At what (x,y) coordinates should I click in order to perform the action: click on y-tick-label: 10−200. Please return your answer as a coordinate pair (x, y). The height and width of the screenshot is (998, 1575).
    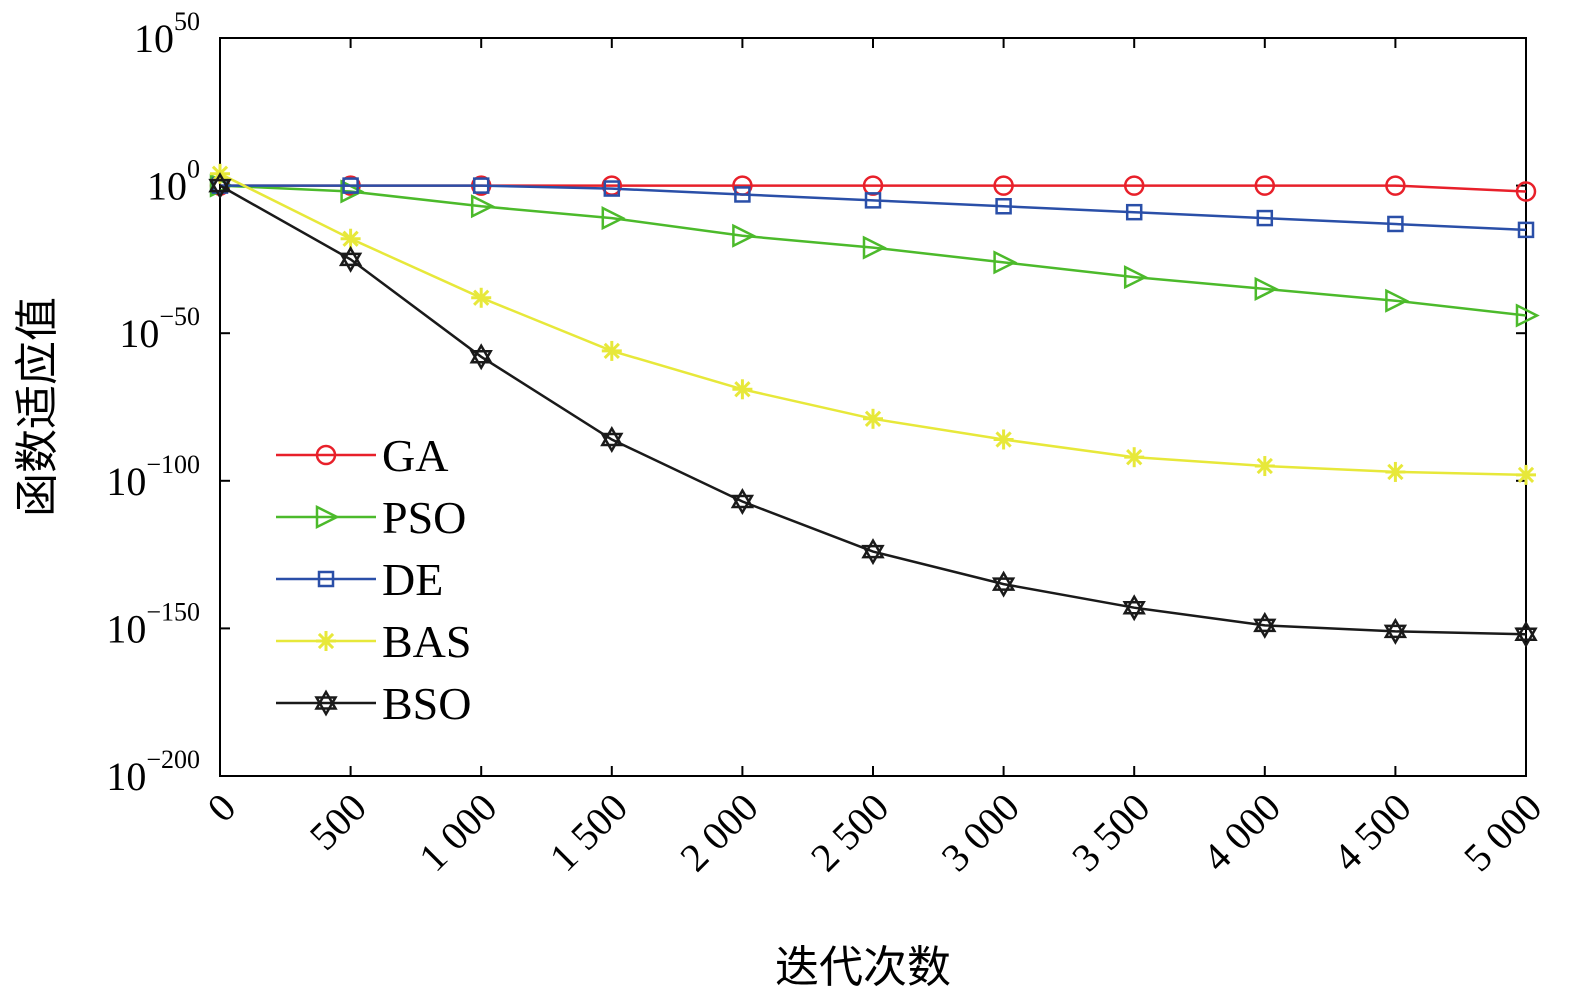
    Looking at the image, I should click on (153, 772).